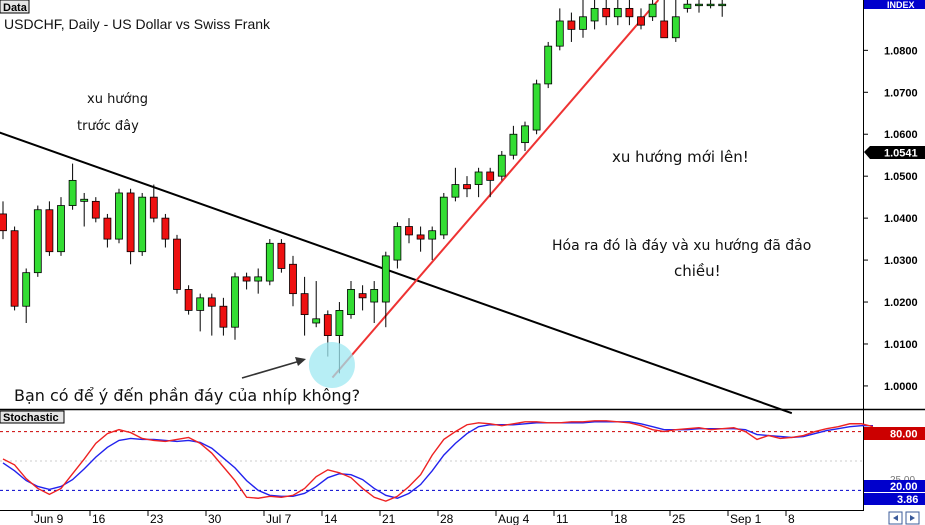  Describe the element at coordinates (901, 135) in the screenshot. I see `price-tick-label: 1.0600` at that location.